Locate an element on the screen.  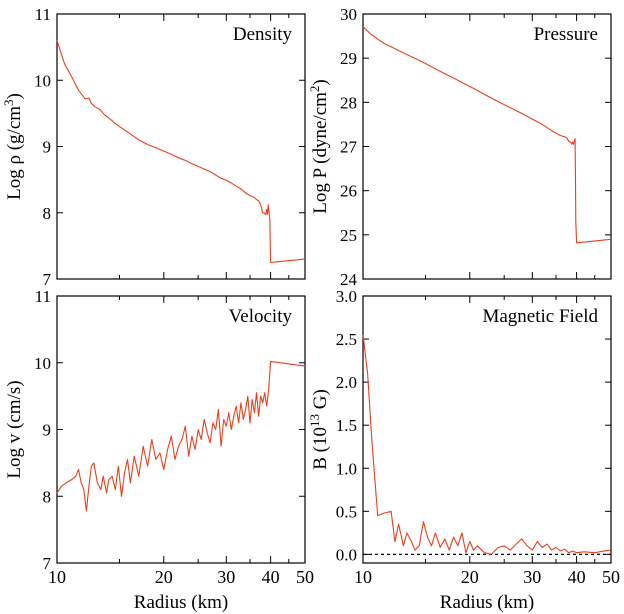
y-tick-label: 3.0 is located at coordinates (346, 296).